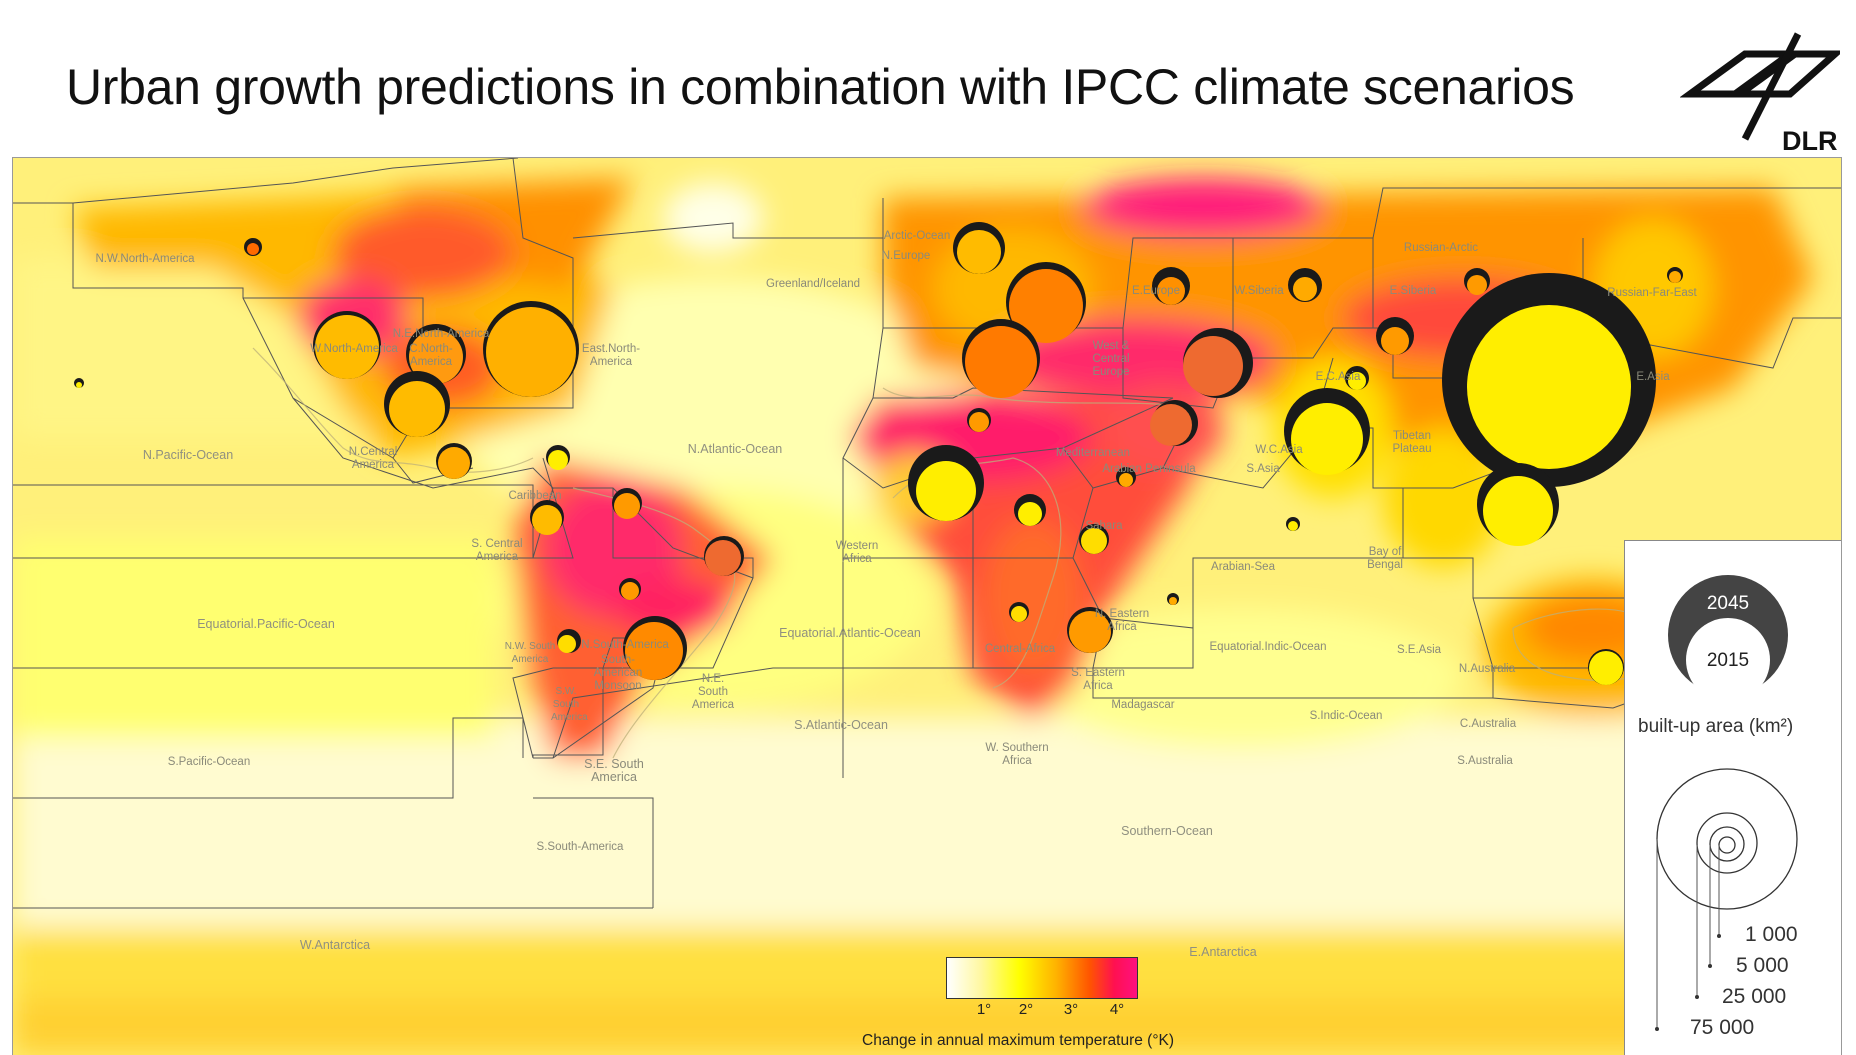 The width and height of the screenshot is (1856, 1055). I want to click on colorbar-tick-4: 4°, so click(1117, 1009).